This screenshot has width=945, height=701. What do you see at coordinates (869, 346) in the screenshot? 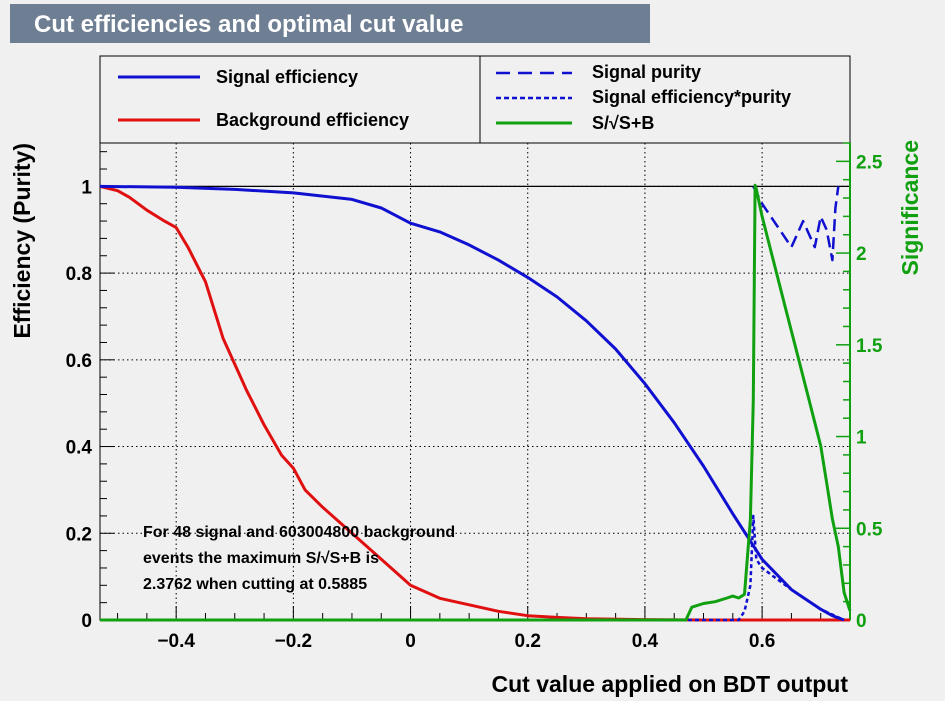
I see `y-right-tick-label: 1.5` at bounding box center [869, 346].